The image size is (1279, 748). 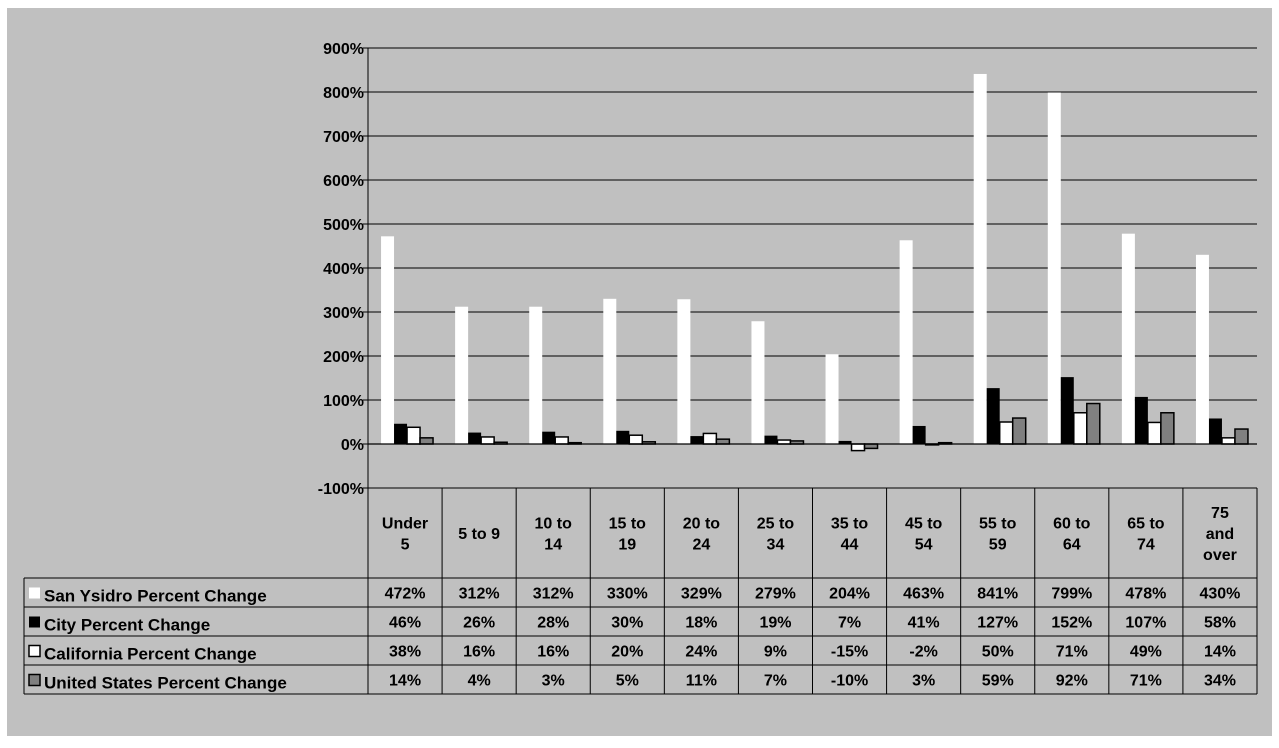 I want to click on data-cell: 4%, so click(x=479, y=681).